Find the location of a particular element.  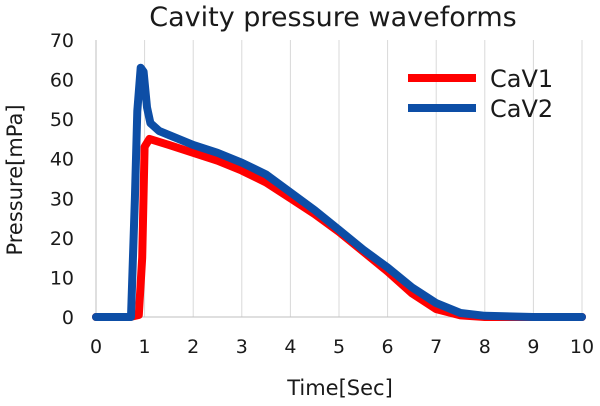

x-tick-label: 3 is located at coordinates (242, 347).